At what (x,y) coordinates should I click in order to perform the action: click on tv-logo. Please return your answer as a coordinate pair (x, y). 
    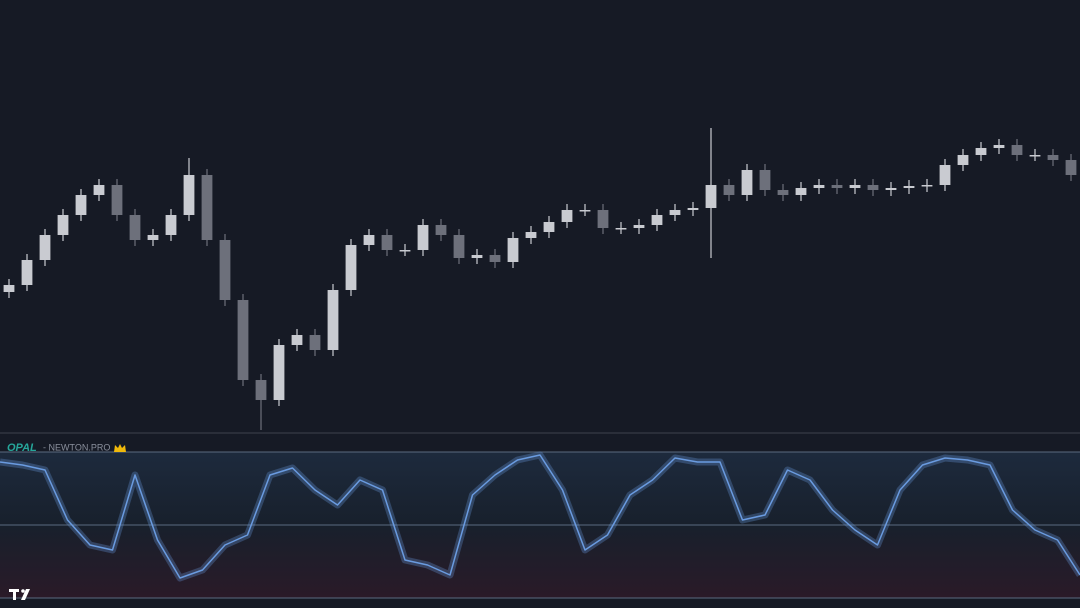
    Looking at the image, I should click on (19, 594).